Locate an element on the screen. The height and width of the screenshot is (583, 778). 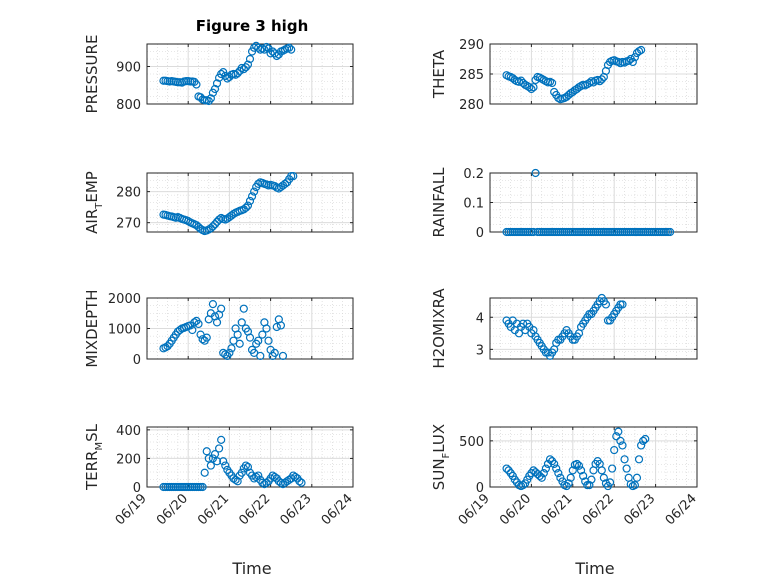
y-axis-label: AIRTEMP is located at coordinates (94, 202).